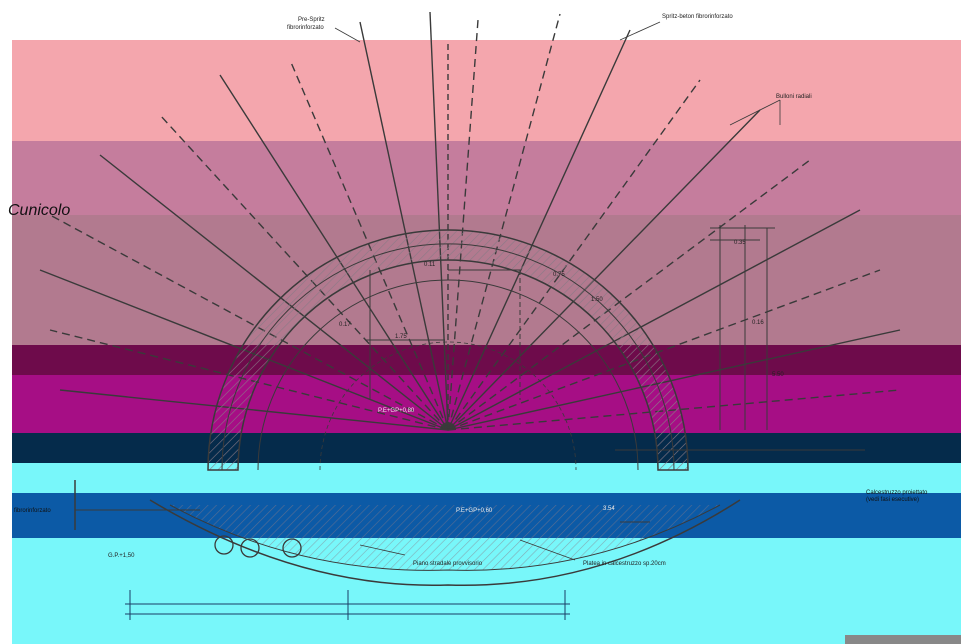 This screenshot has width=961, height=644. Describe the element at coordinates (609, 509) in the screenshot. I see `dim-354: 3.54` at that location.